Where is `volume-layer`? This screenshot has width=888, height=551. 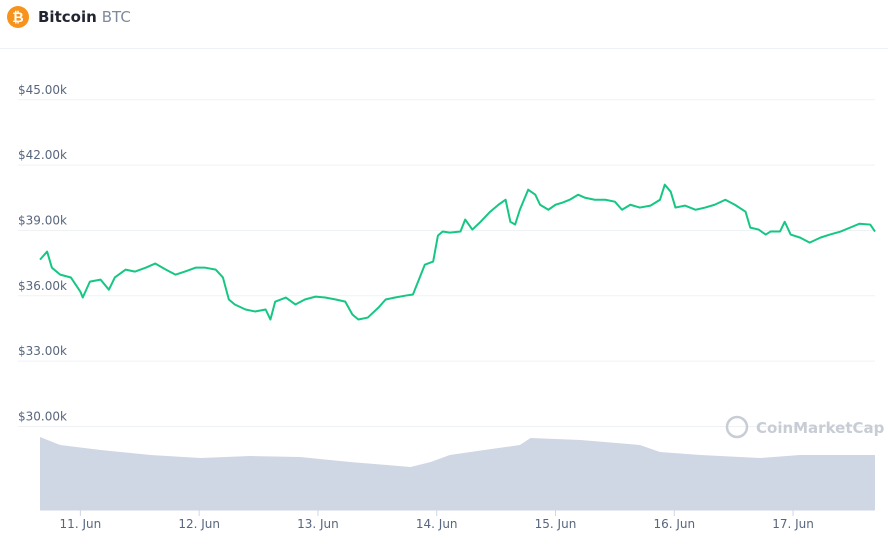 volume-layer is located at coordinates (457, 473).